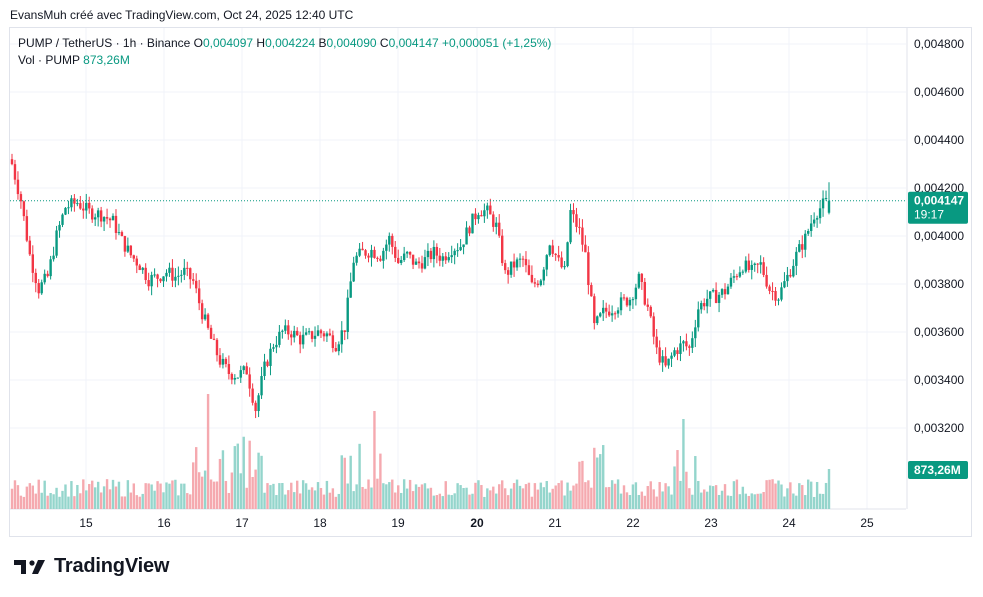 This screenshot has height=597, width=983. I want to click on y-tick-label: 0,004200, so click(939, 188).